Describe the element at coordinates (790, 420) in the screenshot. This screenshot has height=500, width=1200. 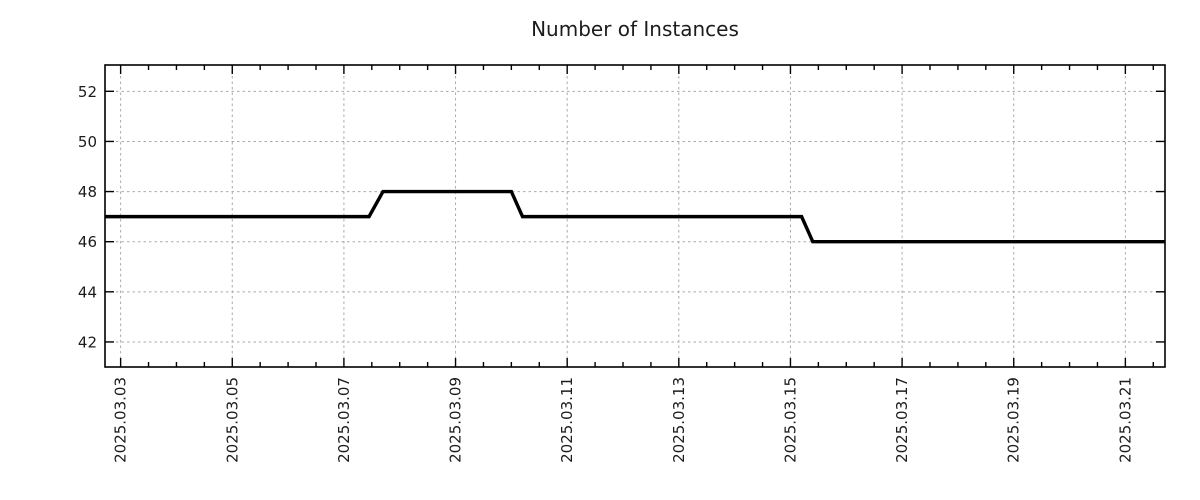
I see `x-tick-label: 2025.03.15` at that location.